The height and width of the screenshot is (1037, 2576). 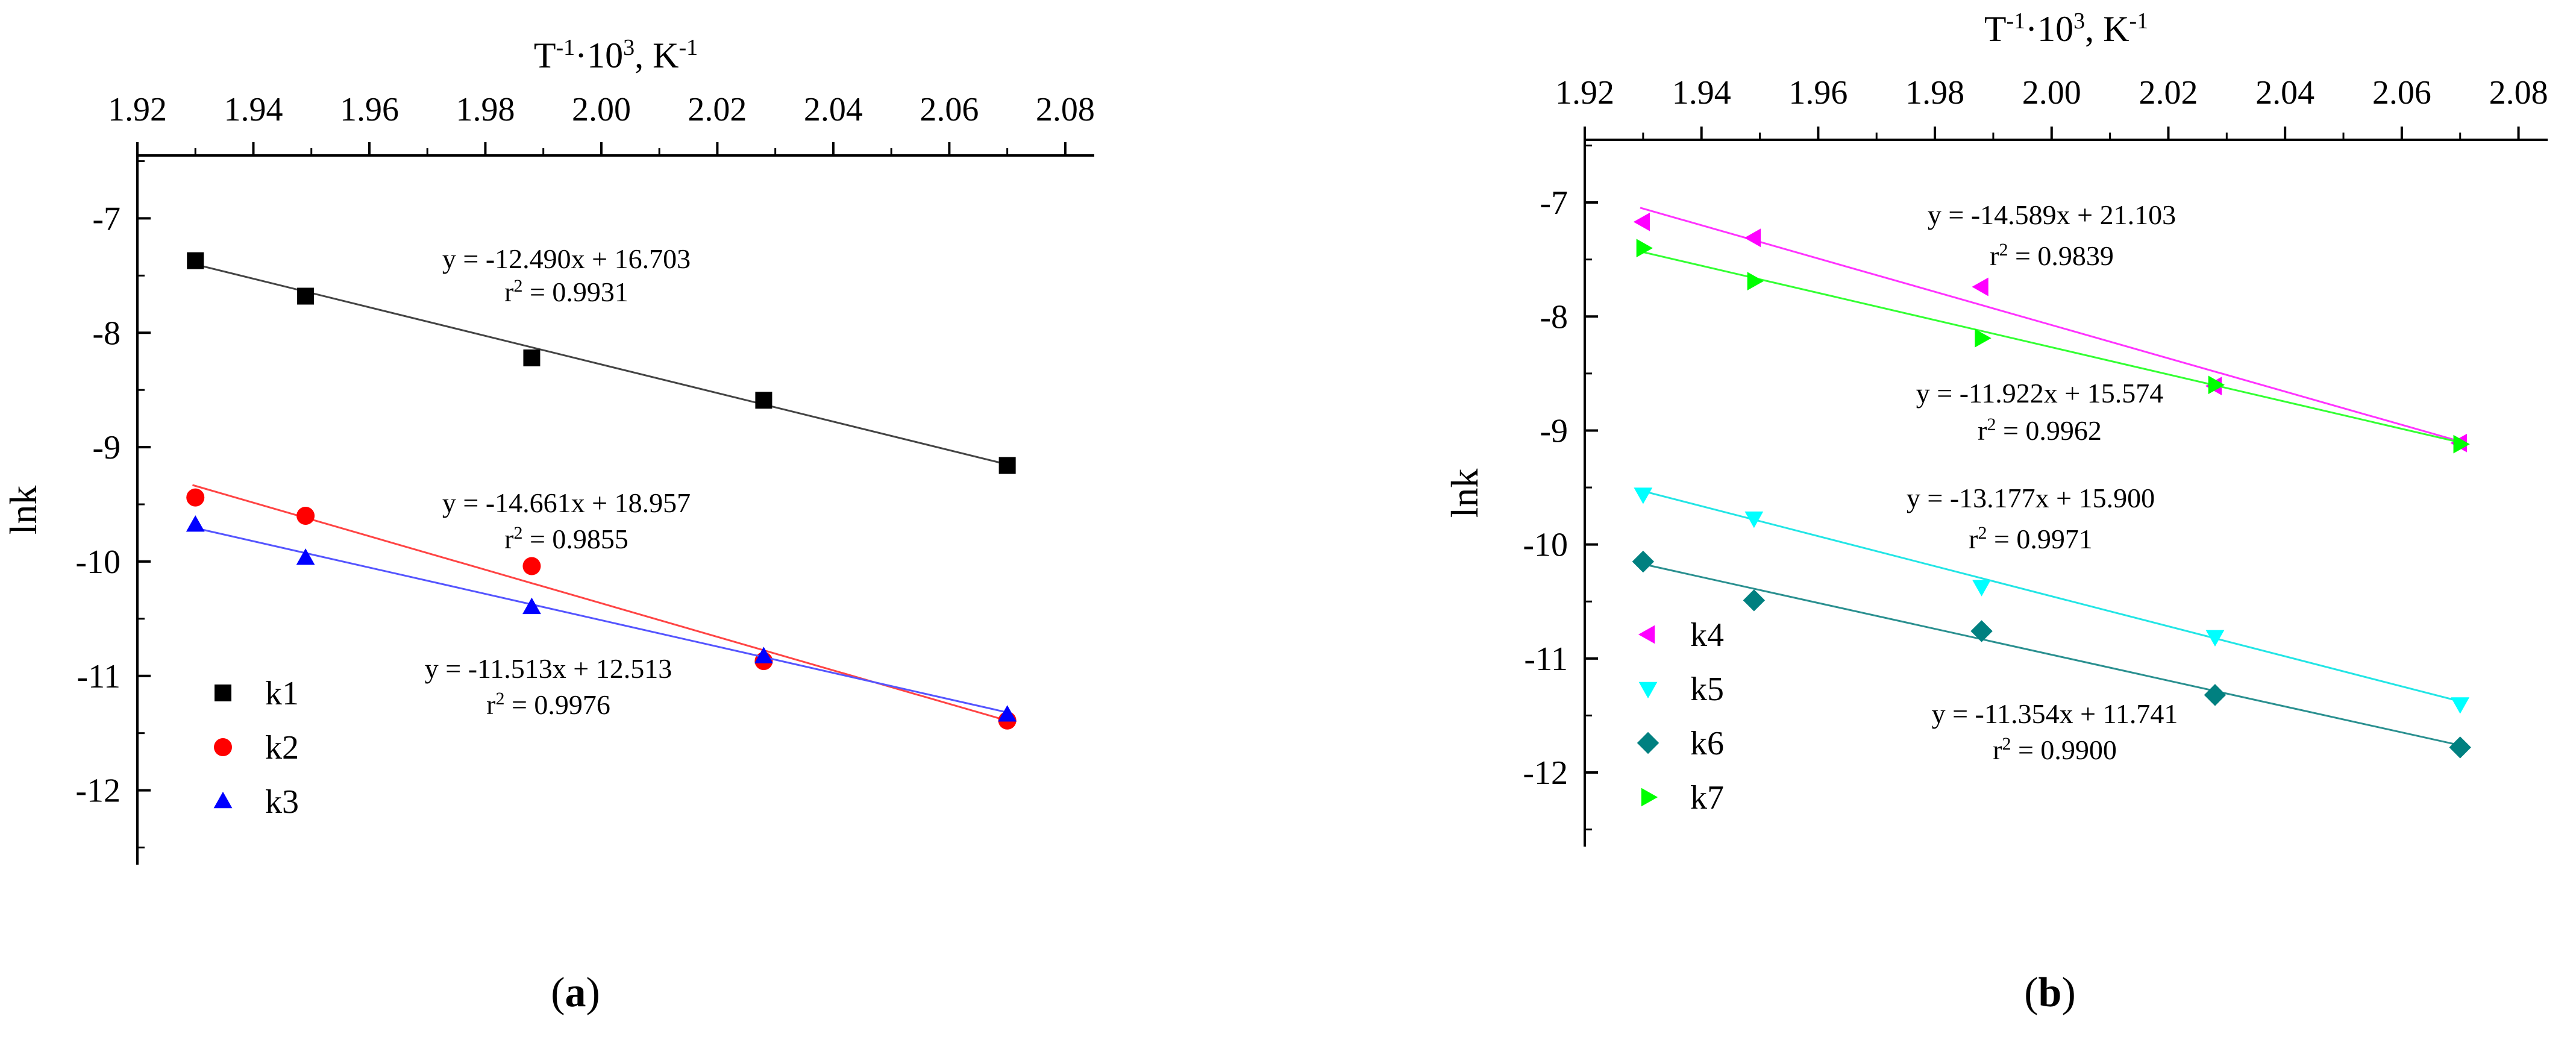 What do you see at coordinates (1554, 431) in the screenshot?
I see `panel-b-y-tick-label: -9` at bounding box center [1554, 431].